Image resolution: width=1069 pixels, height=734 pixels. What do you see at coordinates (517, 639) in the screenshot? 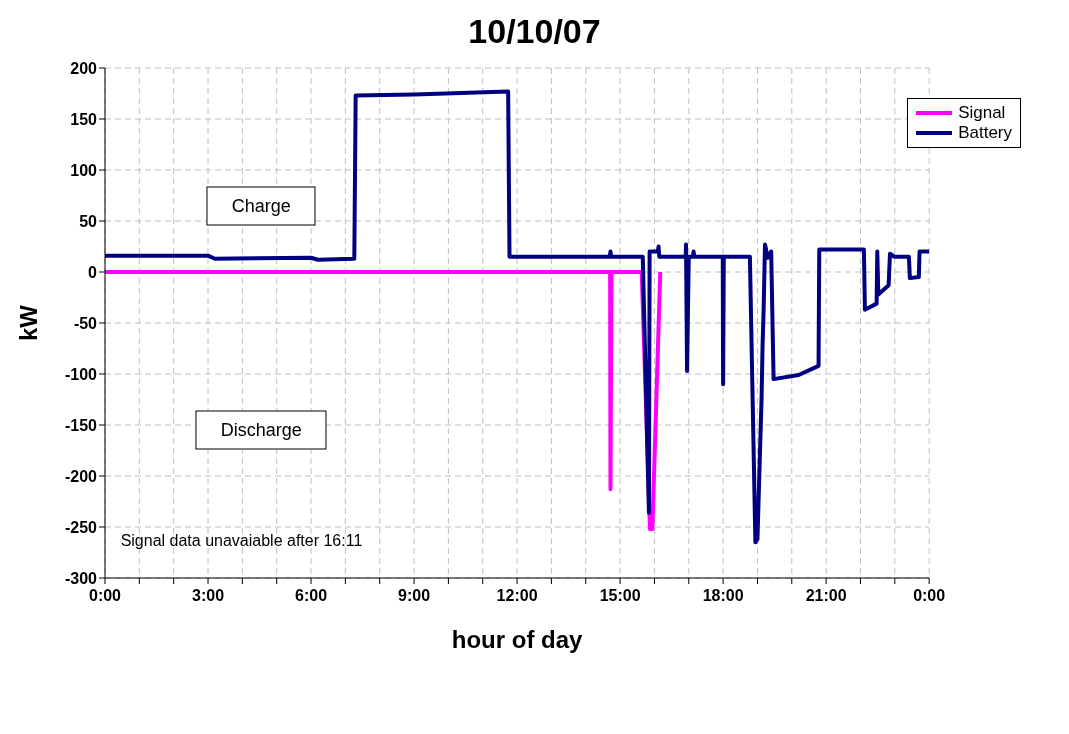
I see `x-axis-title: hour of day` at bounding box center [517, 639].